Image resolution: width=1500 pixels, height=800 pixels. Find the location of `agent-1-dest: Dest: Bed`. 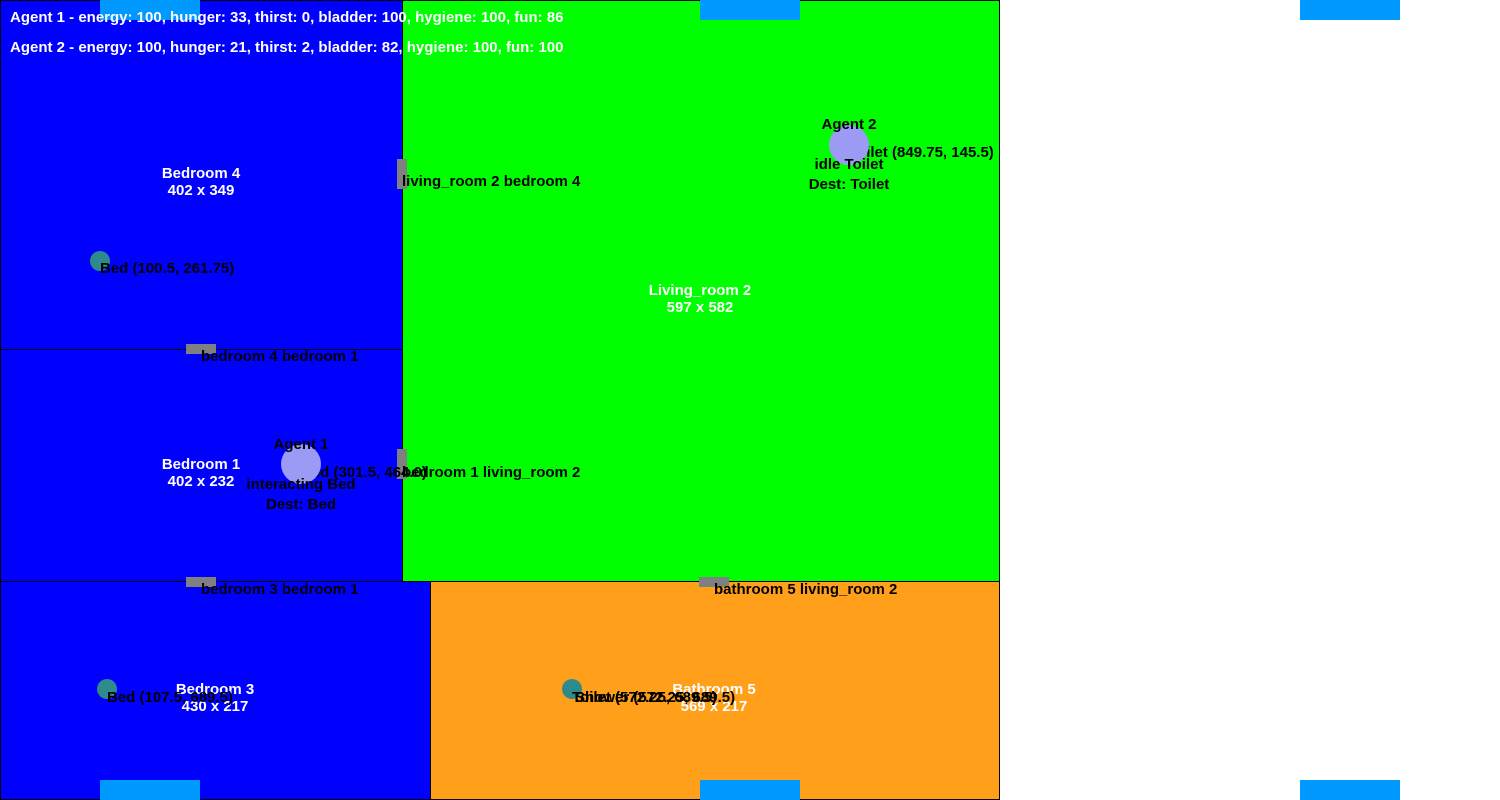

agent-1-dest: Dest: Bed is located at coordinates (301, 504).